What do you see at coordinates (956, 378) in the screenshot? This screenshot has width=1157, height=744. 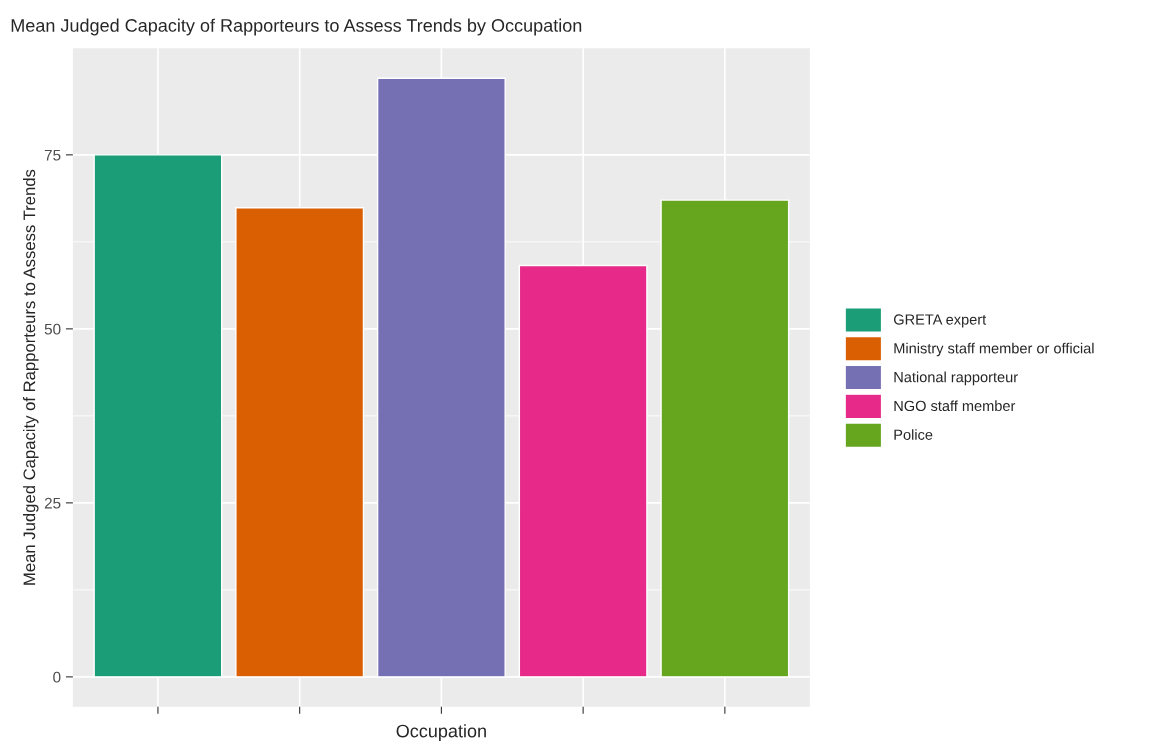 I see `legend-label: National rapporteur` at bounding box center [956, 378].